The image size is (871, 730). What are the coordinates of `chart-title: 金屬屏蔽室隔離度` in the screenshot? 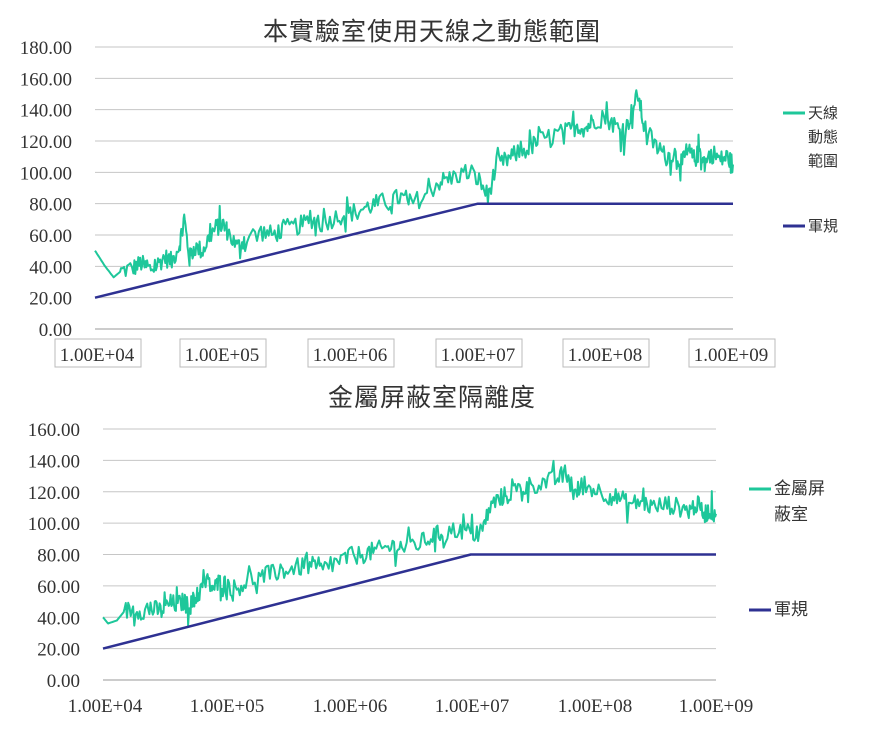 It's located at (432, 397).